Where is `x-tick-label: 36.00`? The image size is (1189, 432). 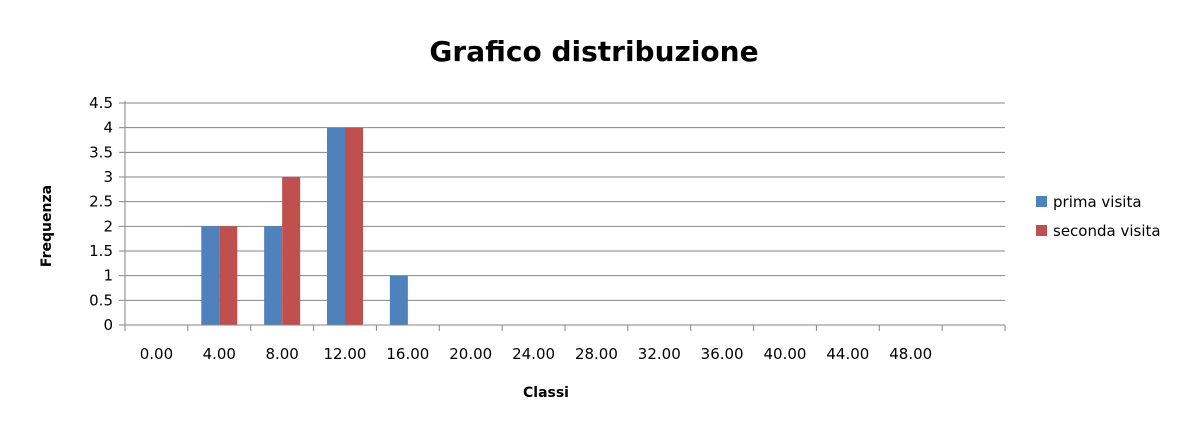 x-tick-label: 36.00 is located at coordinates (722, 354).